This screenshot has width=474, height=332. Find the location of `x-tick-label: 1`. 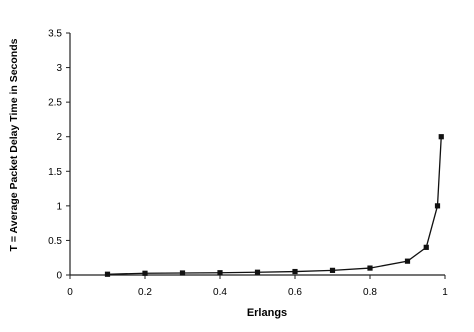

x-tick-label: 1 is located at coordinates (445, 292).